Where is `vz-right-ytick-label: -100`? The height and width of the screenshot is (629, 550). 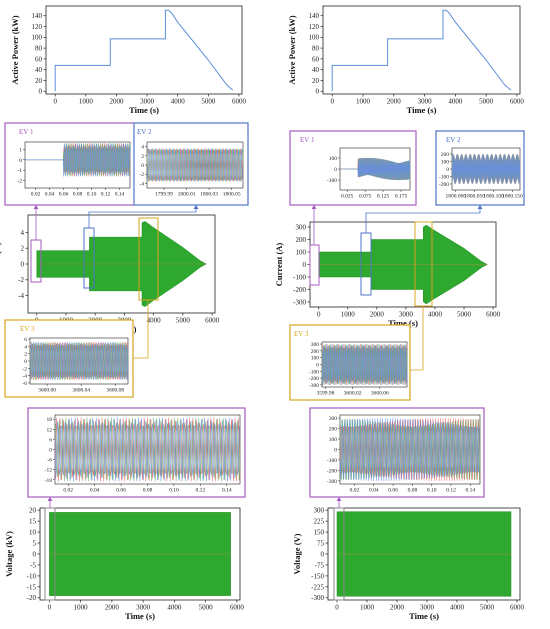 vz-right-ytick-label: -100 is located at coordinates (332, 461).